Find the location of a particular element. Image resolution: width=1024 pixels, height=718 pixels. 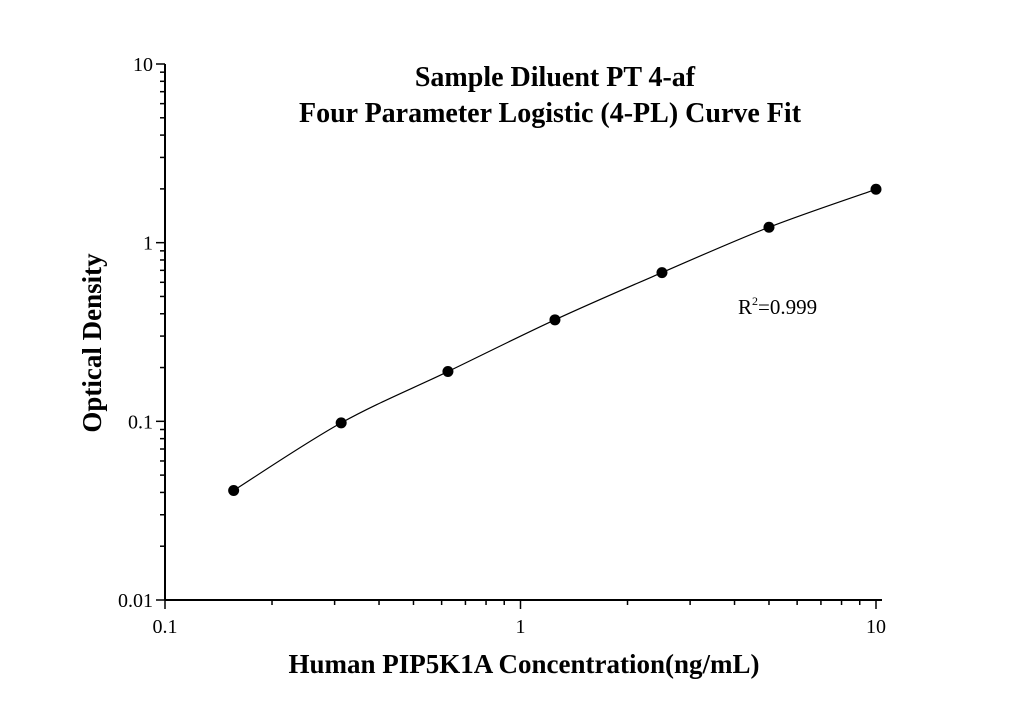

x-tick-label: 0.1 is located at coordinates (165, 627).